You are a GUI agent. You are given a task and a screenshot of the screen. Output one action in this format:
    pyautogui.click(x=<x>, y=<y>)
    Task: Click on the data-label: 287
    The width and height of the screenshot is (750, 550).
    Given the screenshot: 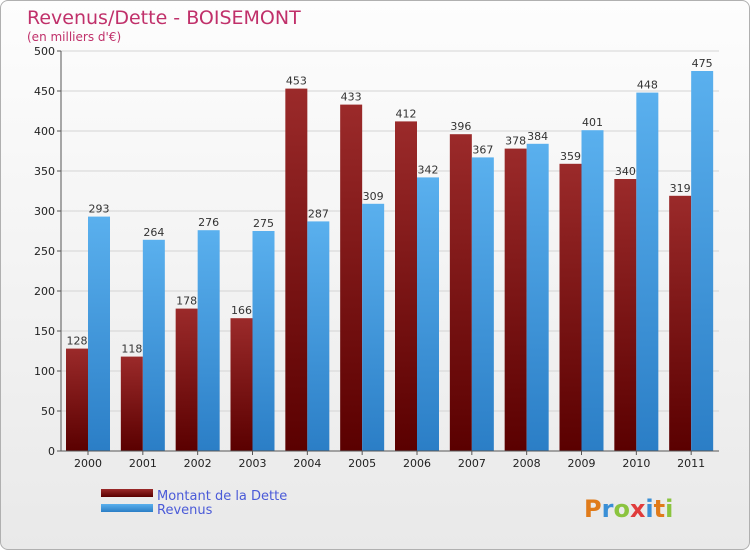 What is the action you would take?
    pyautogui.click(x=318, y=213)
    